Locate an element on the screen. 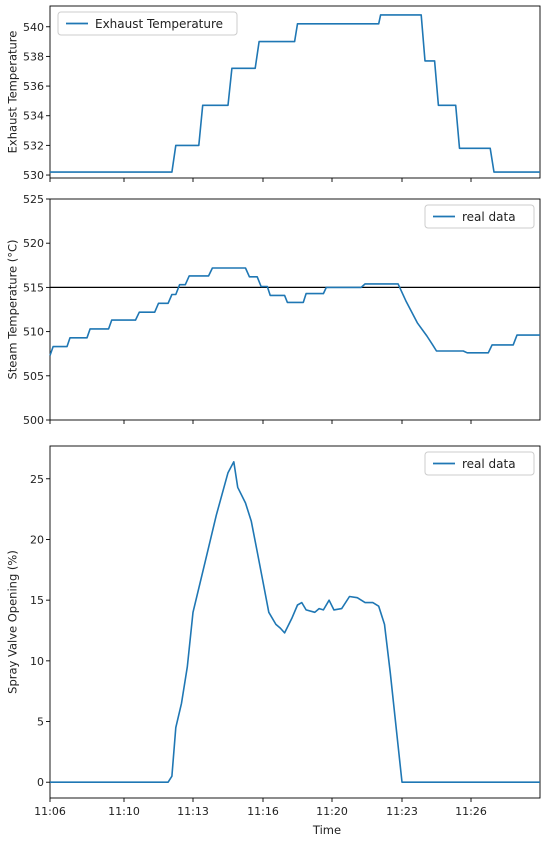 This screenshot has width=545, height=854. y-tick-label: 0 is located at coordinates (40, 782).